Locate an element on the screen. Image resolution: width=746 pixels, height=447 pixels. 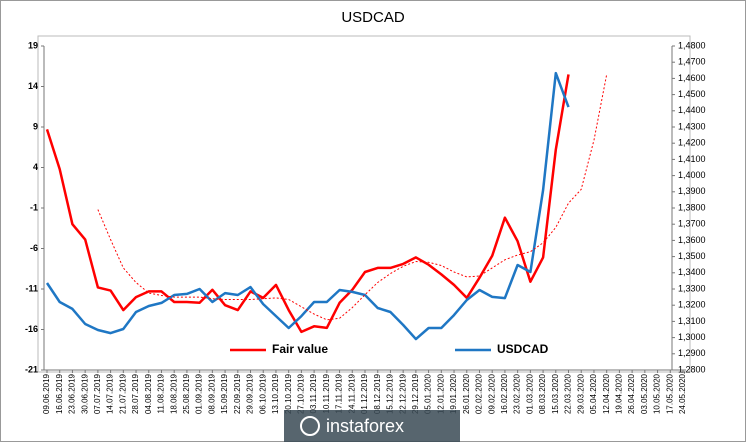
x-tick-label: 25.08.2019 is located at coordinates (186, 393).